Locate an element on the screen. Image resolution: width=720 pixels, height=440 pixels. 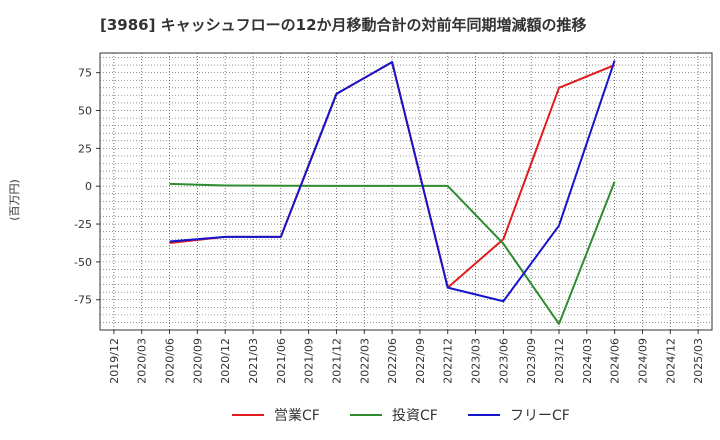
x-tick-label: 2025/03 is located at coordinates (698, 361).